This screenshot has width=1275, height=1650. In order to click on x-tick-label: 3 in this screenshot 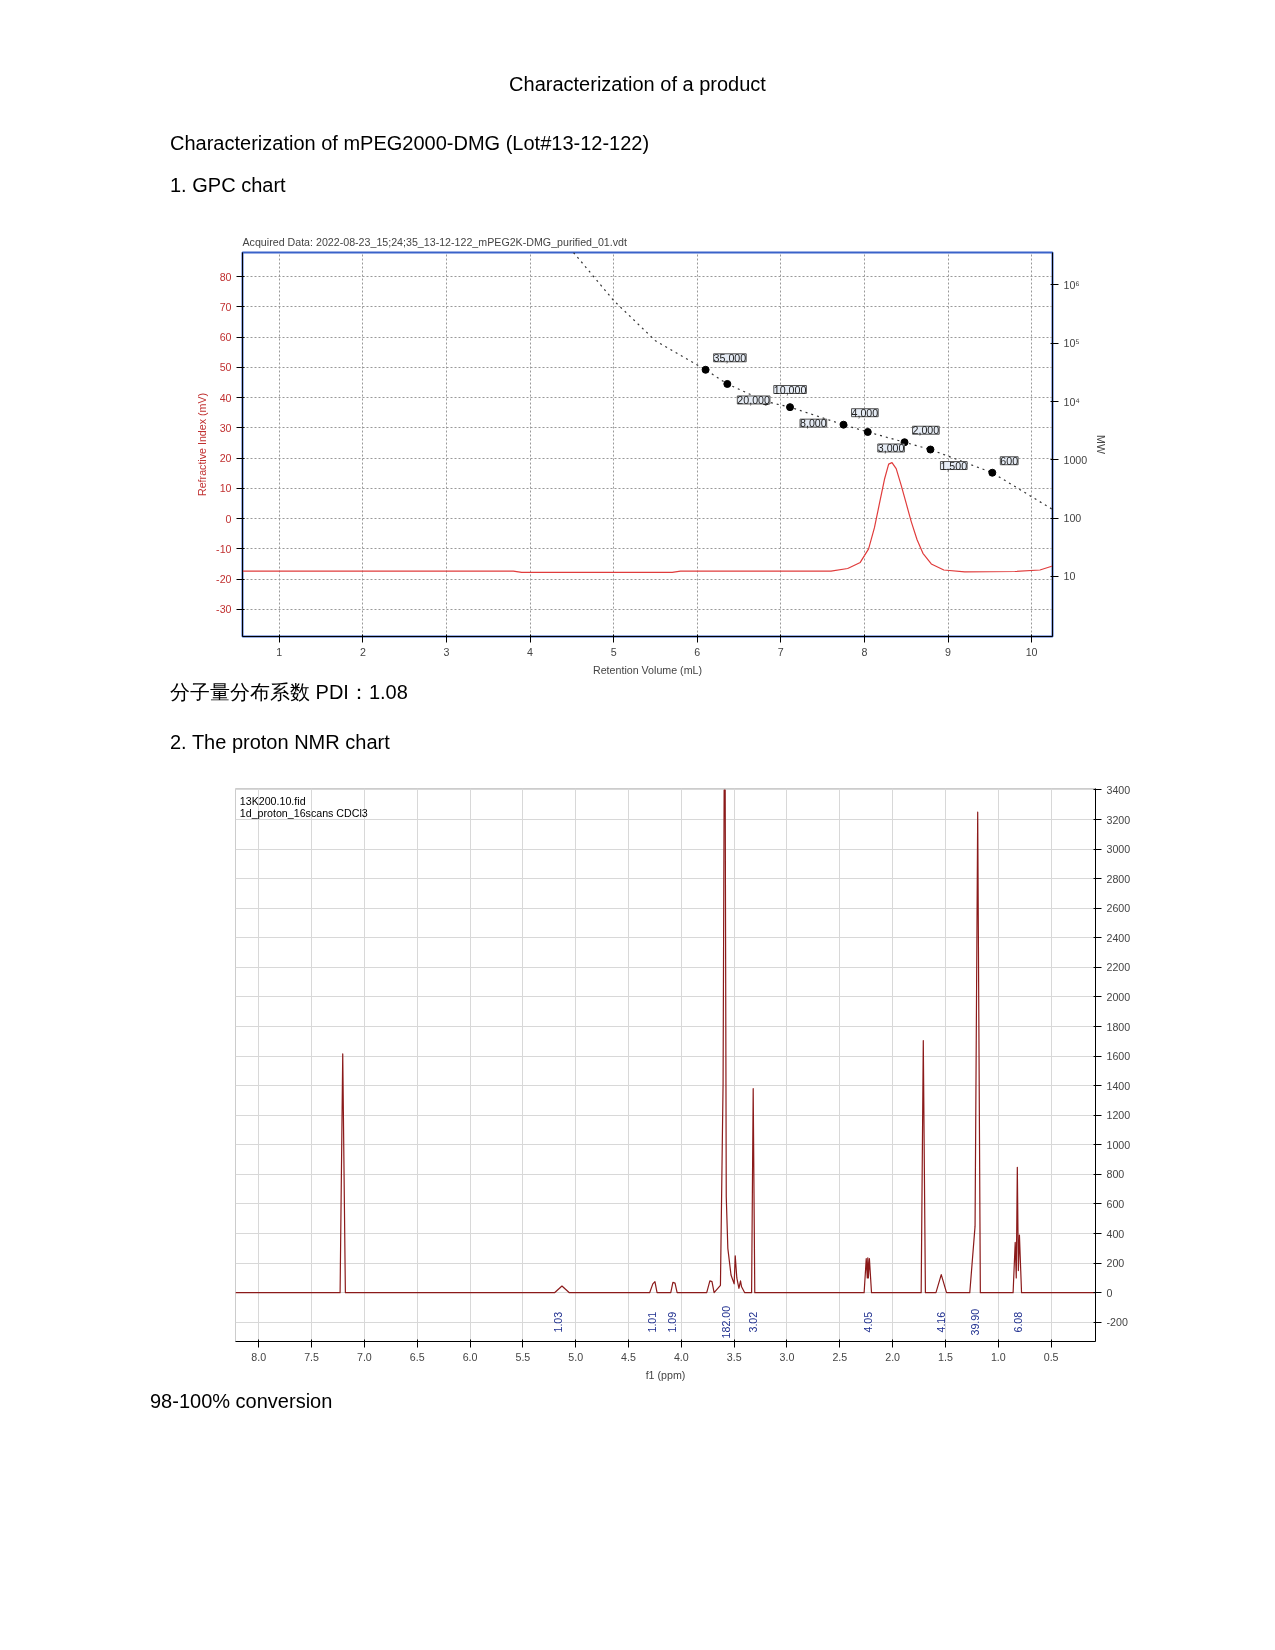, I will do `click(446, 651)`.